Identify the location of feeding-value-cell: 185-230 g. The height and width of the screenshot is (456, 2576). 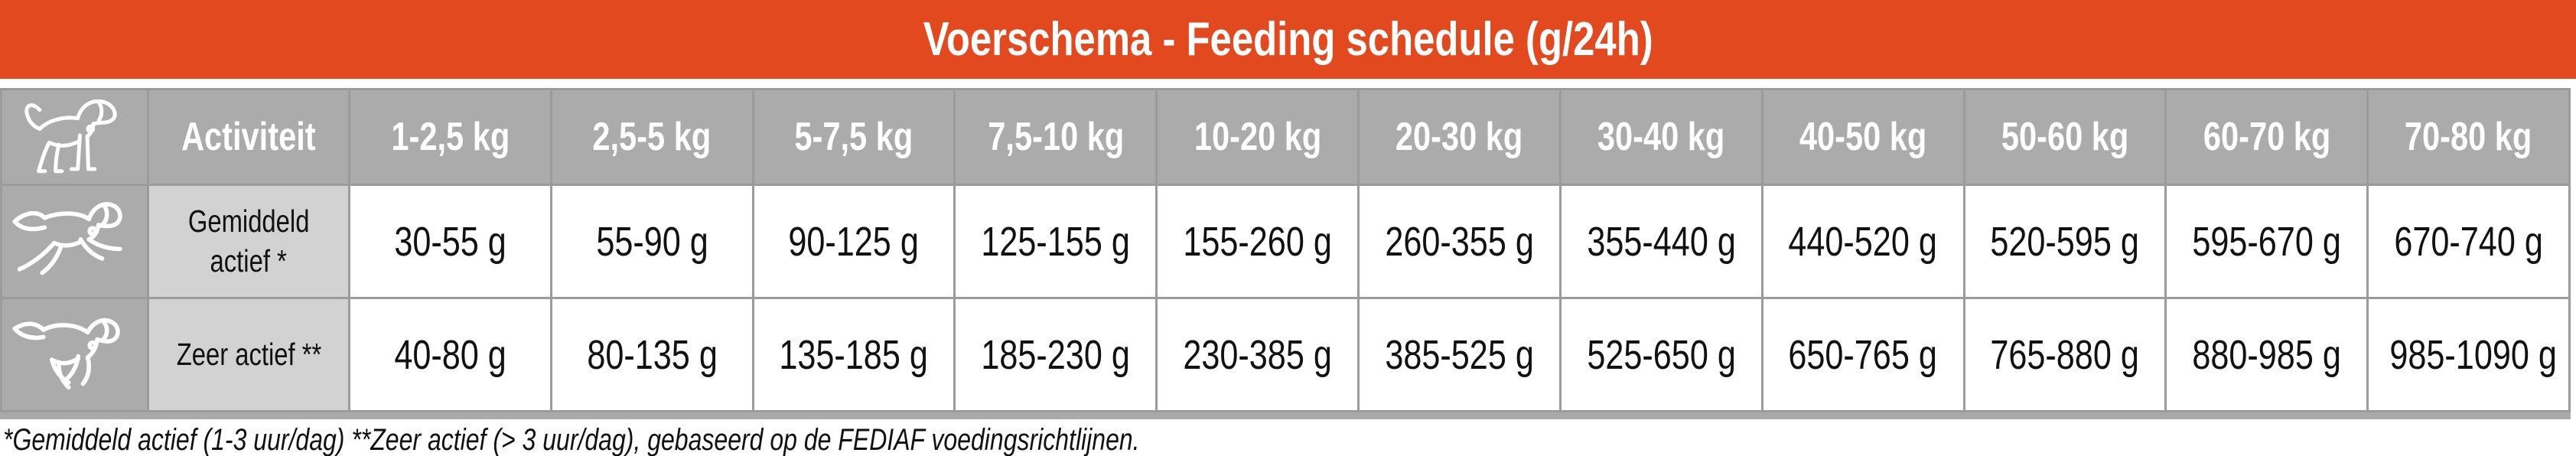
(1055, 354).